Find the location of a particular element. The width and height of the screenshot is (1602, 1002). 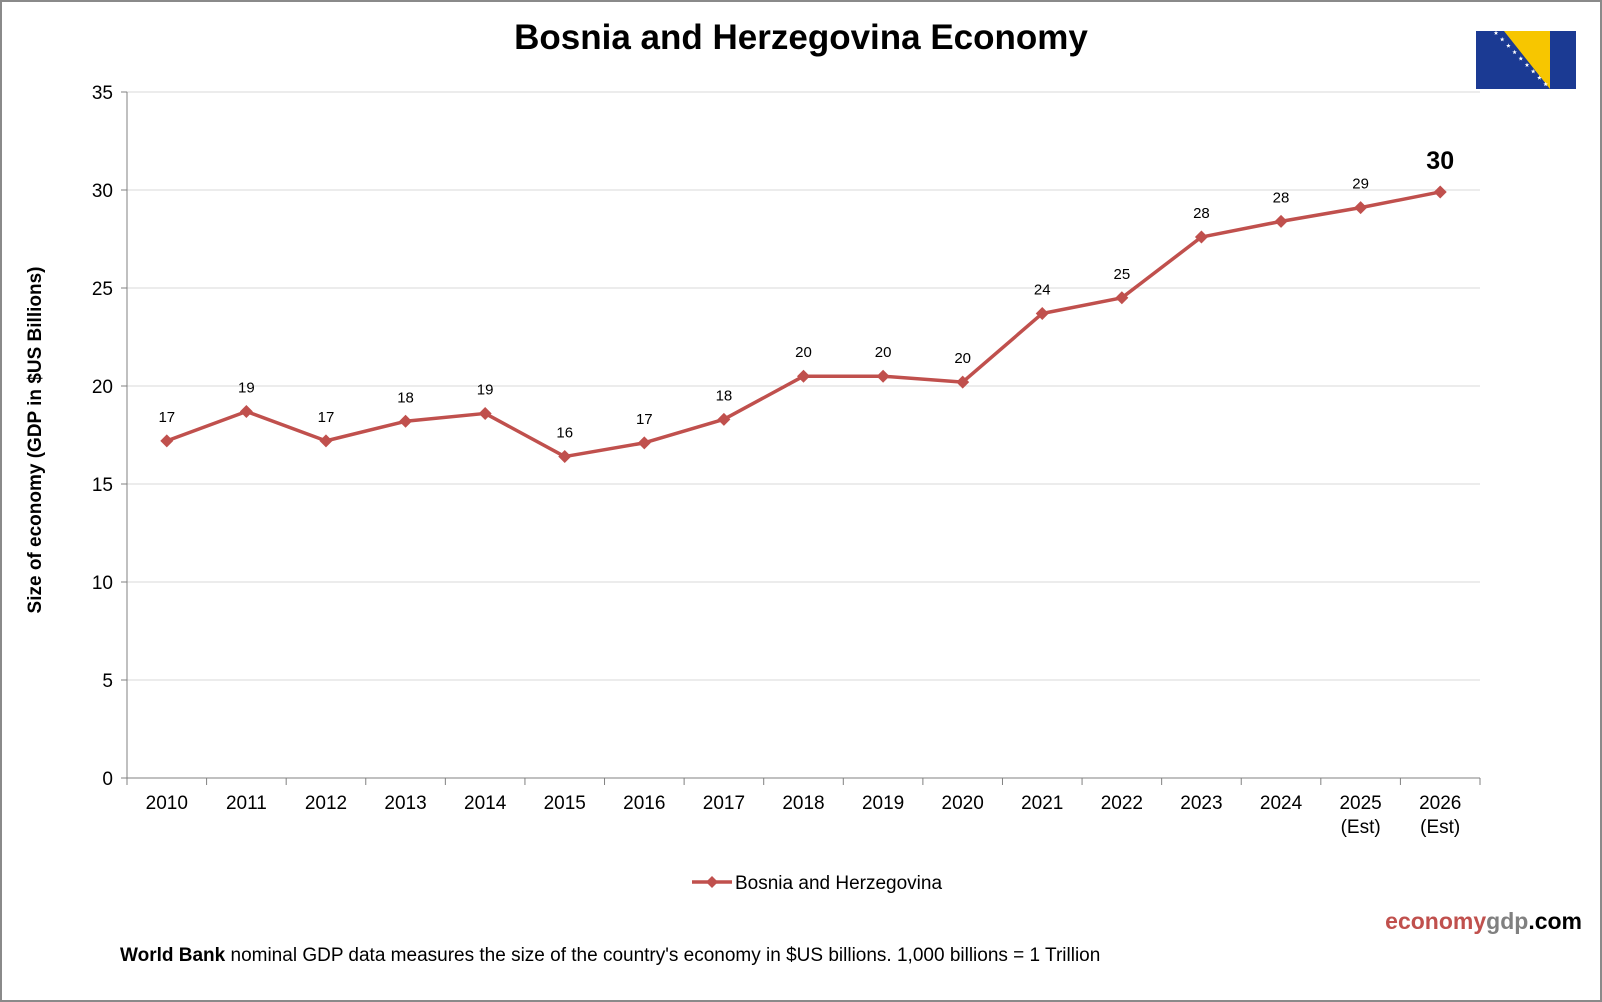

x-tick-label: 2018 is located at coordinates (803, 803).